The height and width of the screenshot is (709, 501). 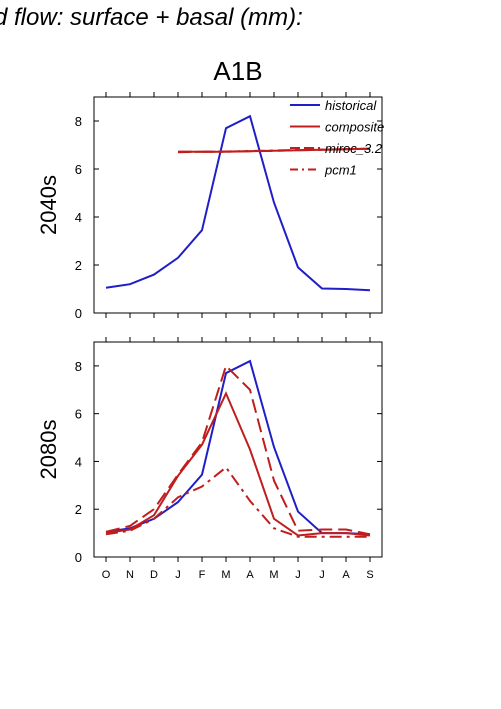 What do you see at coordinates (354, 148) in the screenshot?
I see `legend-label: miroc_3.2` at bounding box center [354, 148].